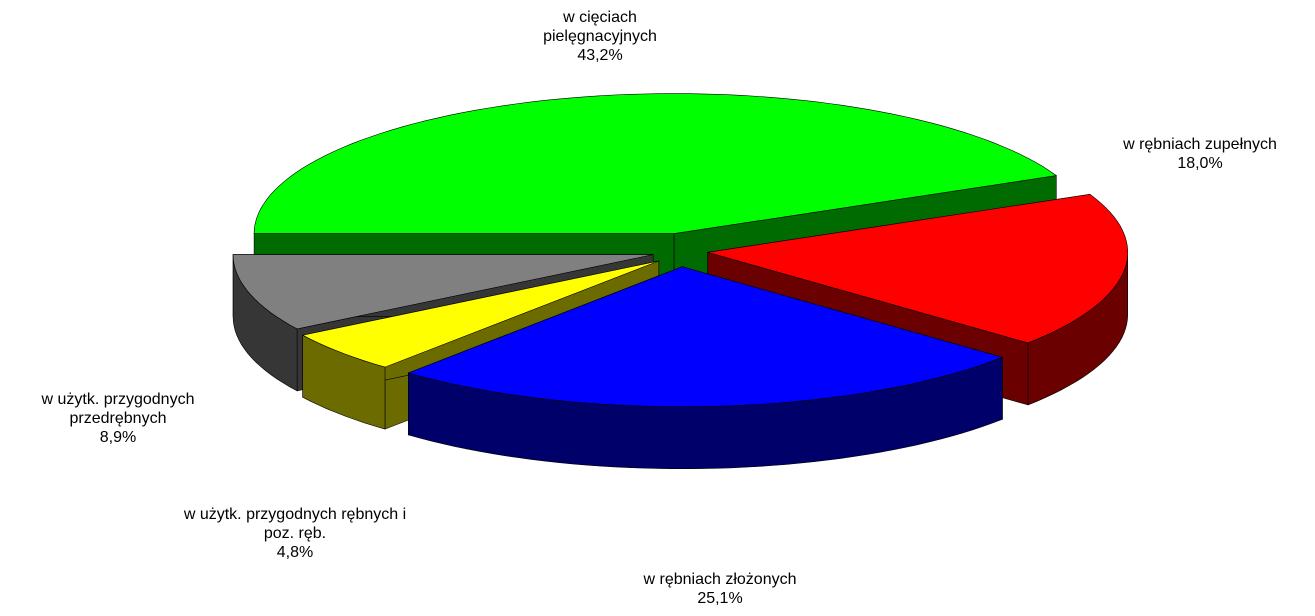 Image resolution: width=1315 pixels, height=616 pixels. What do you see at coordinates (295, 524) in the screenshot?
I see `category-name: w użytk. przygodnych rębnych i poz. ręb.` at bounding box center [295, 524].